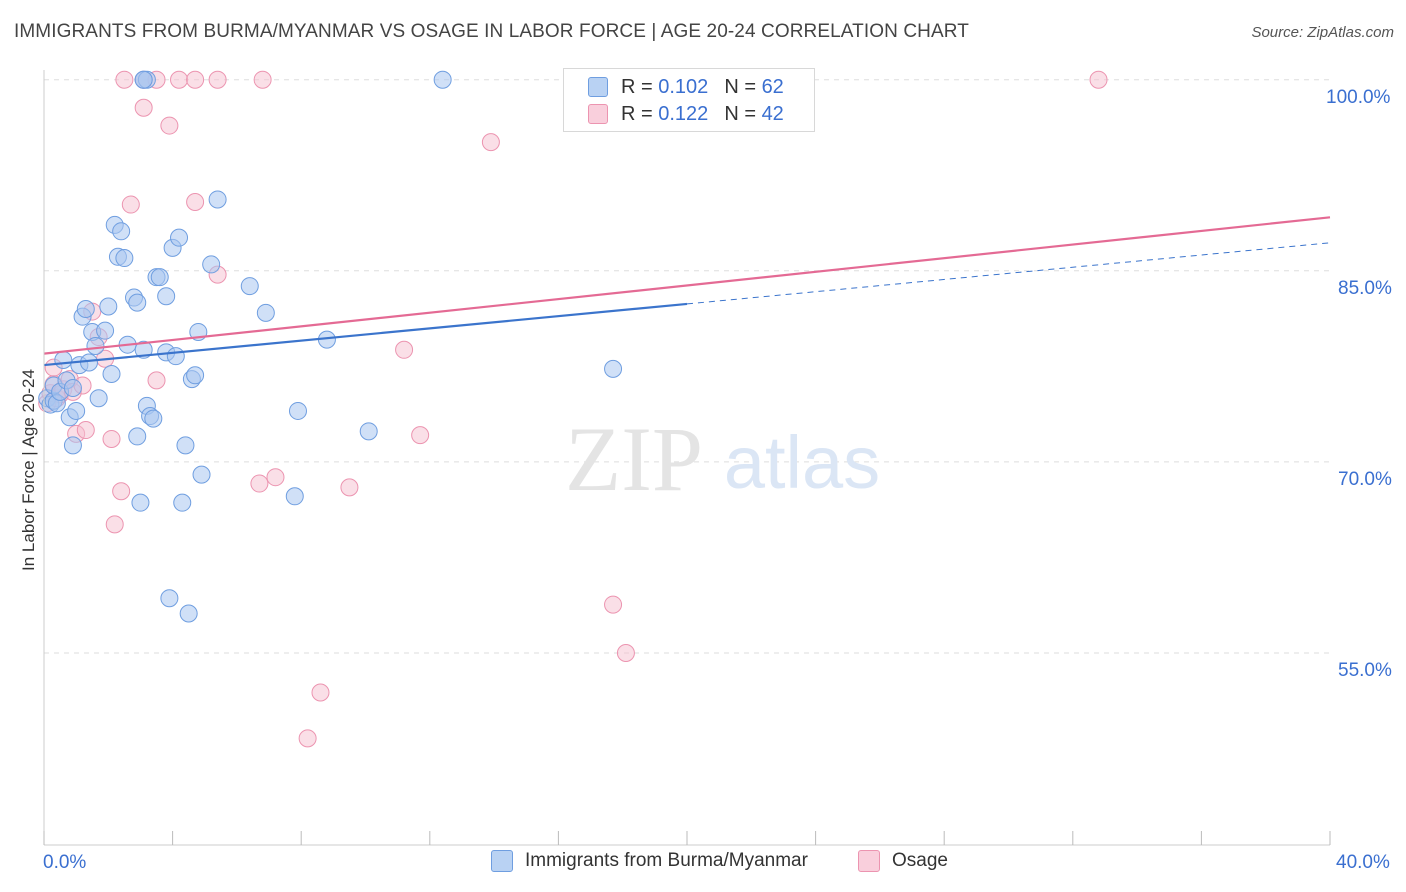 The height and width of the screenshot is (892, 1406). I want to click on legend-swatch-blue, so click(598, 87).